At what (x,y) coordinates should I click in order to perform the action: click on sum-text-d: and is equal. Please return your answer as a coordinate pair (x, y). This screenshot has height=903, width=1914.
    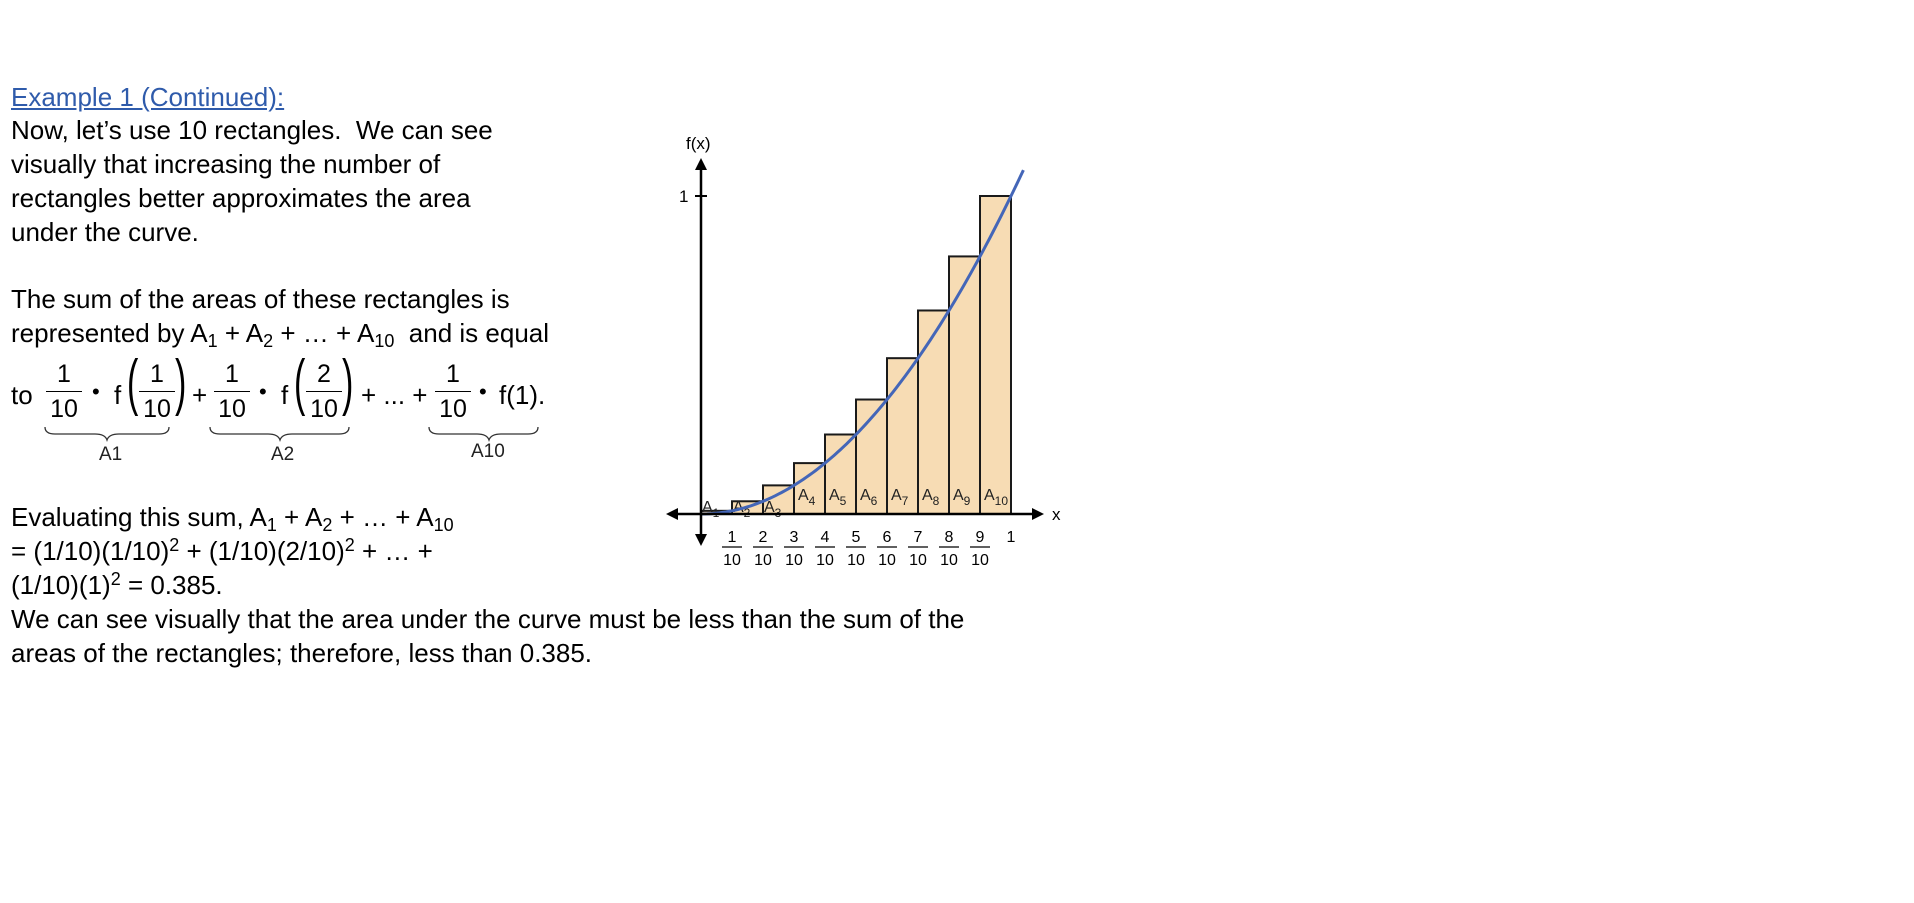
    Looking at the image, I should click on (472, 333).